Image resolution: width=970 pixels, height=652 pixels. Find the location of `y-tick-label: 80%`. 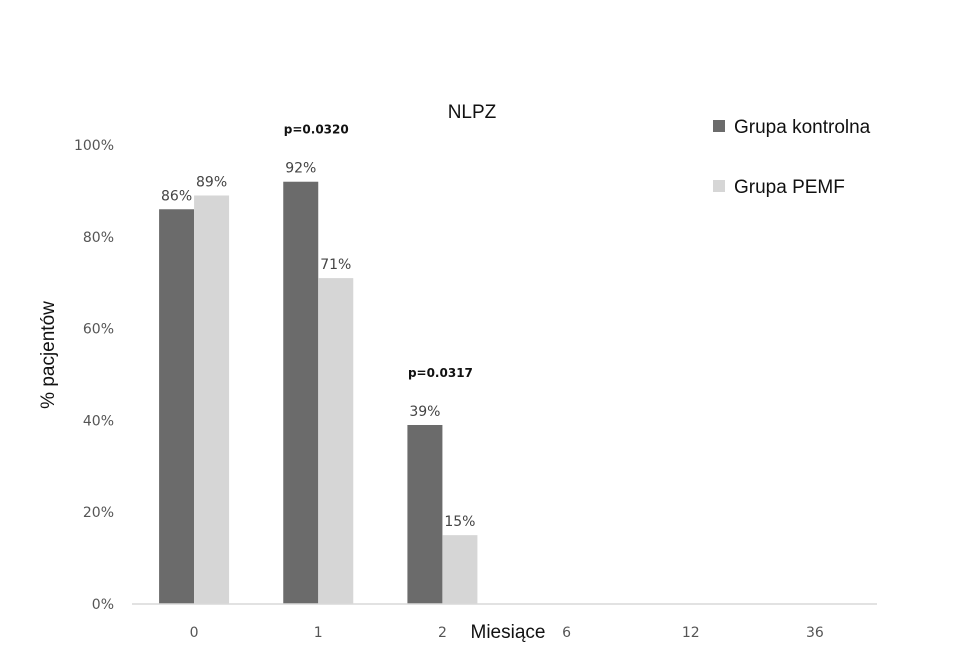

y-tick-label: 80% is located at coordinates (98, 238).